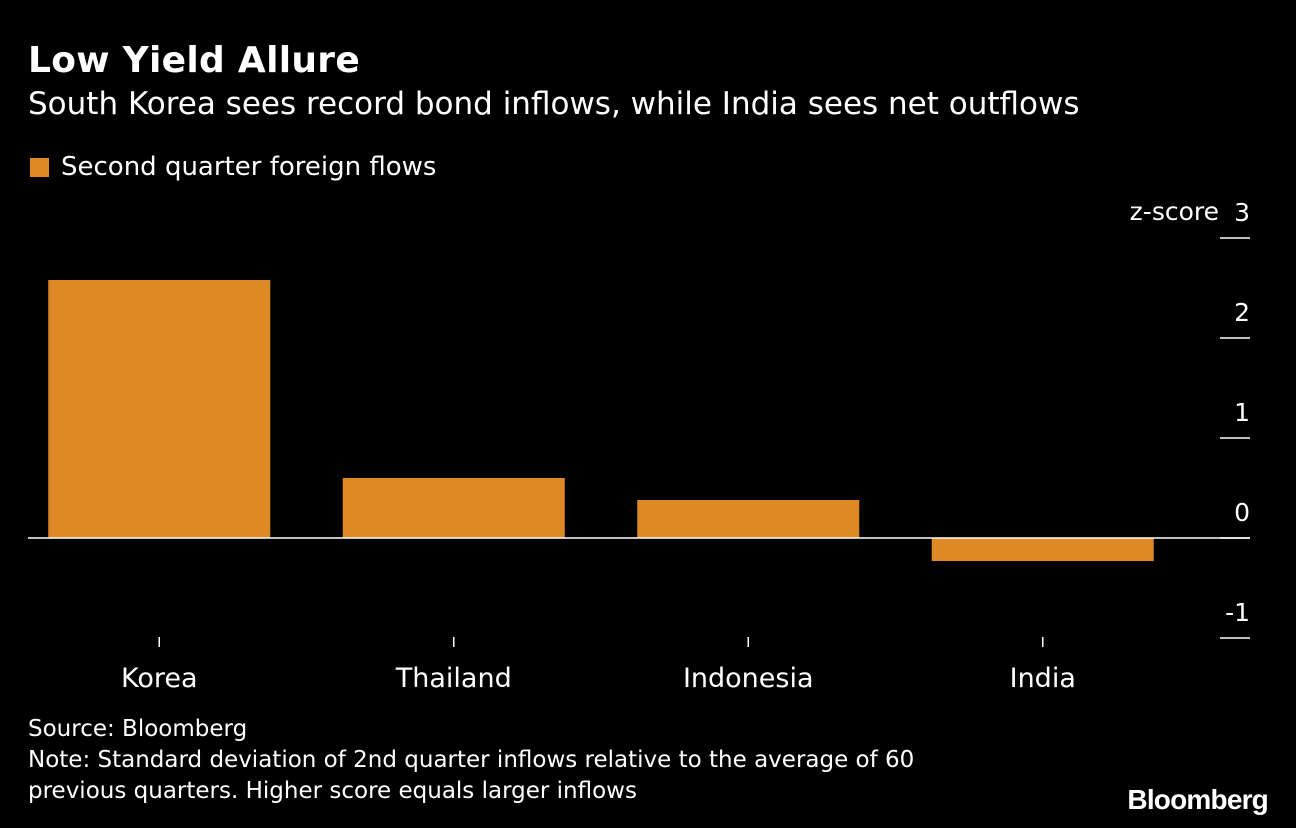 The width and height of the screenshot is (1296, 828). What do you see at coordinates (1242, 412) in the screenshot?
I see `y-tick-label: 1` at bounding box center [1242, 412].